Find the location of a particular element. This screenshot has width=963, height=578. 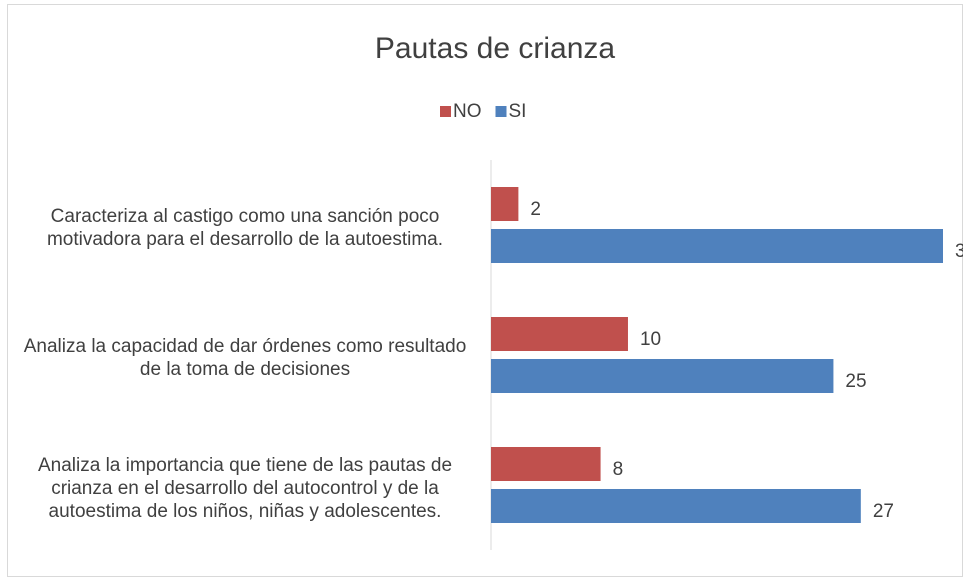

data-label: 25 is located at coordinates (855, 381).